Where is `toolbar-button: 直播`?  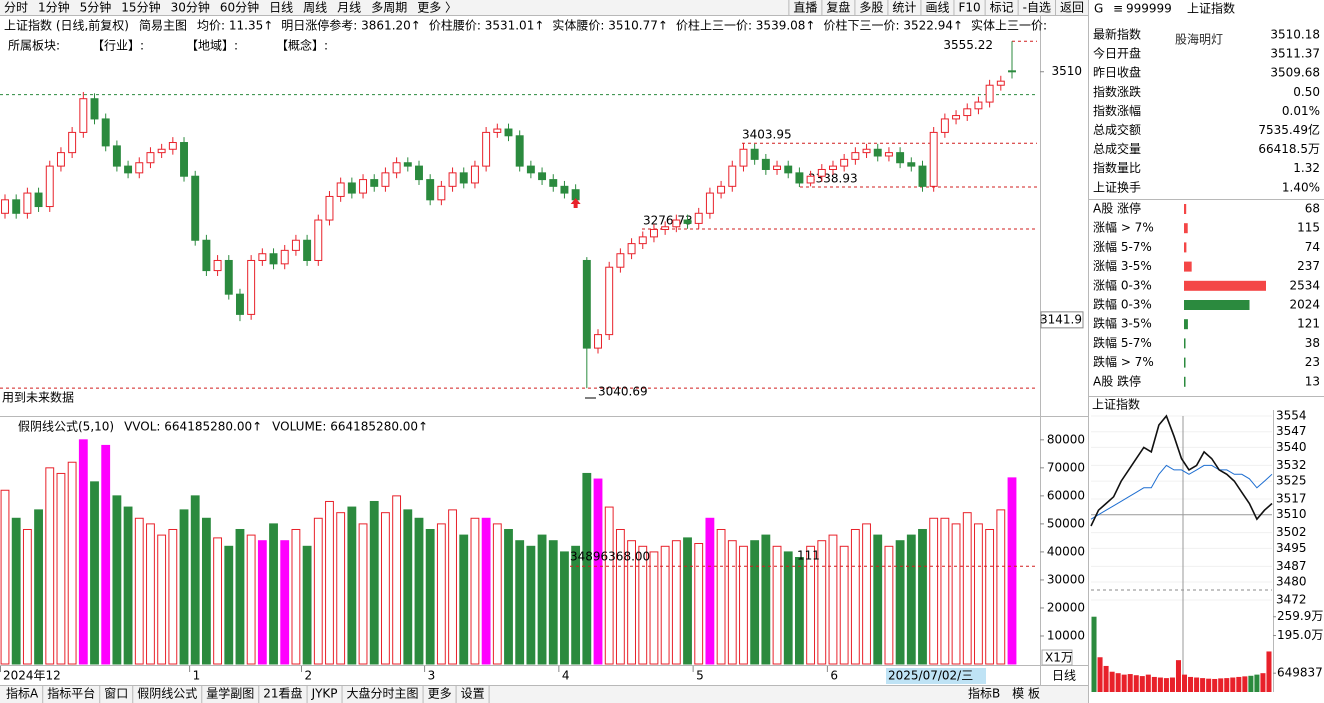 toolbar-button: 直播 is located at coordinates (805, 8).